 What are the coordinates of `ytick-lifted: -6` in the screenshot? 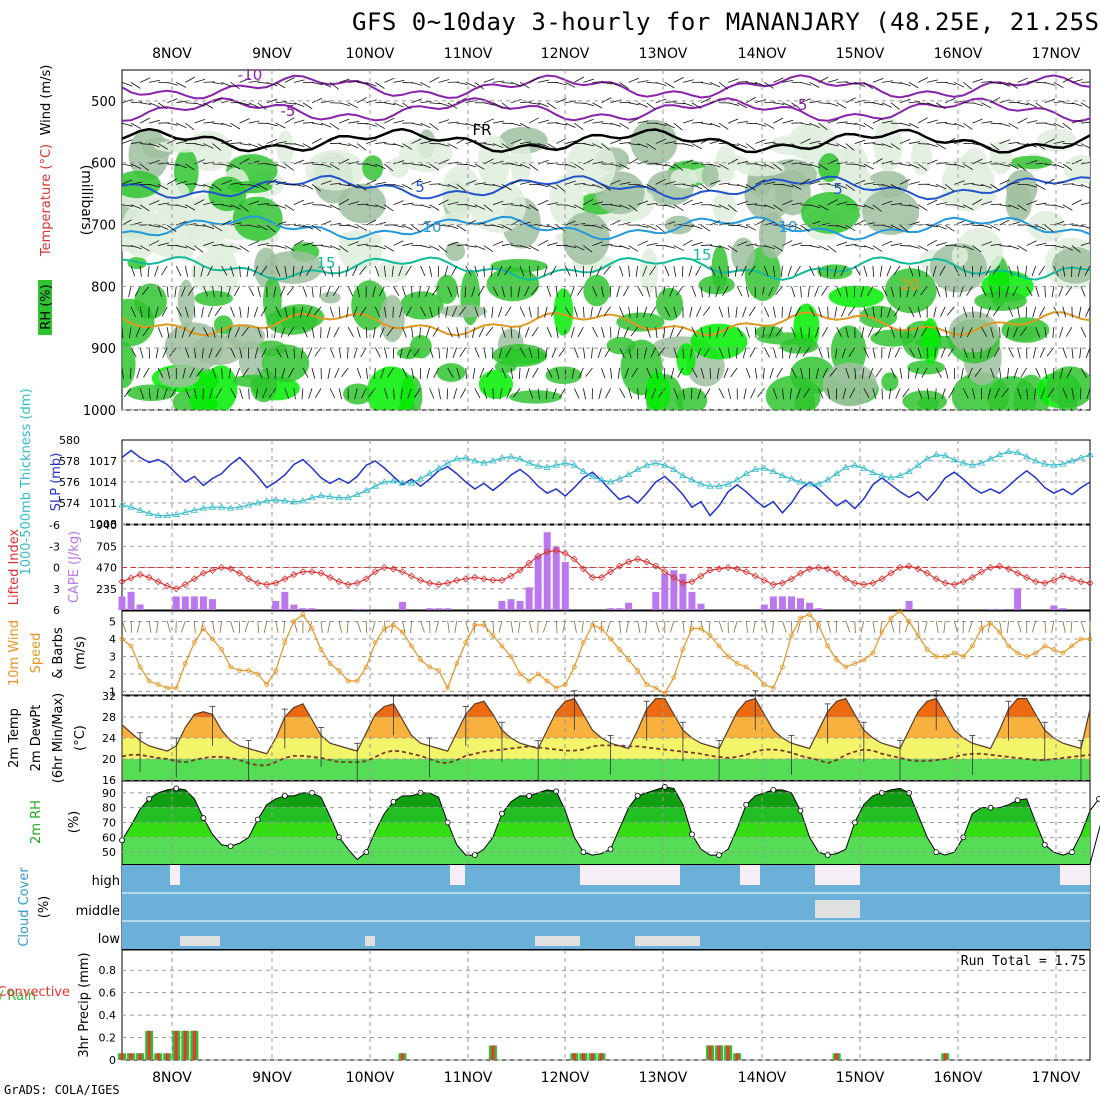 It's located at (54, 525).